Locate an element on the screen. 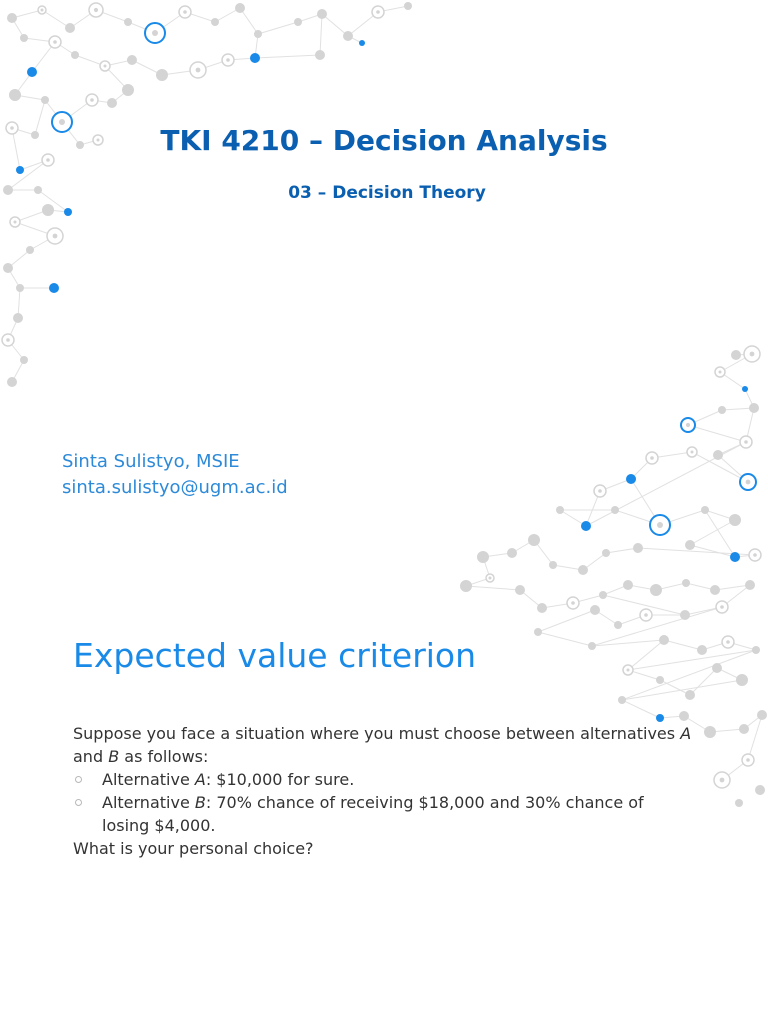  author-name: Sinta Sulistyo, MSIE is located at coordinates (151, 461).